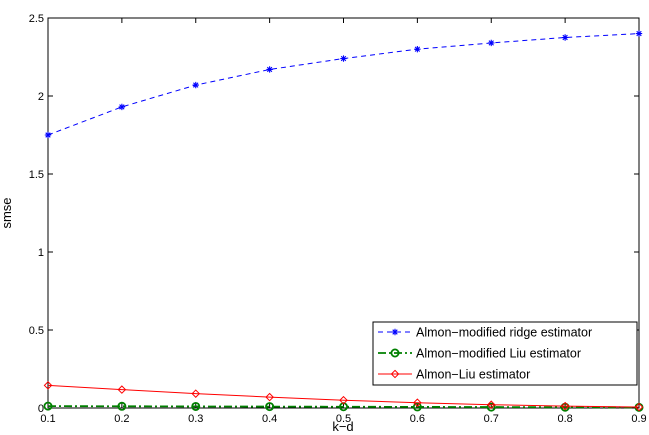  Describe the element at coordinates (36, 331) in the screenshot. I see `y-tick-label: 0.5` at that location.